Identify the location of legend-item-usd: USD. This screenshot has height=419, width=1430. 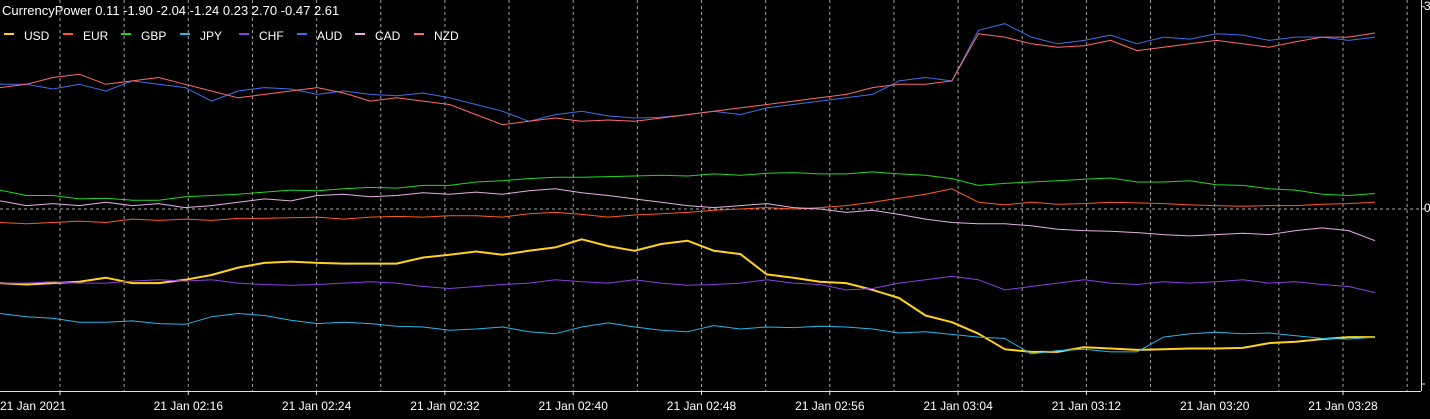
(26, 36).